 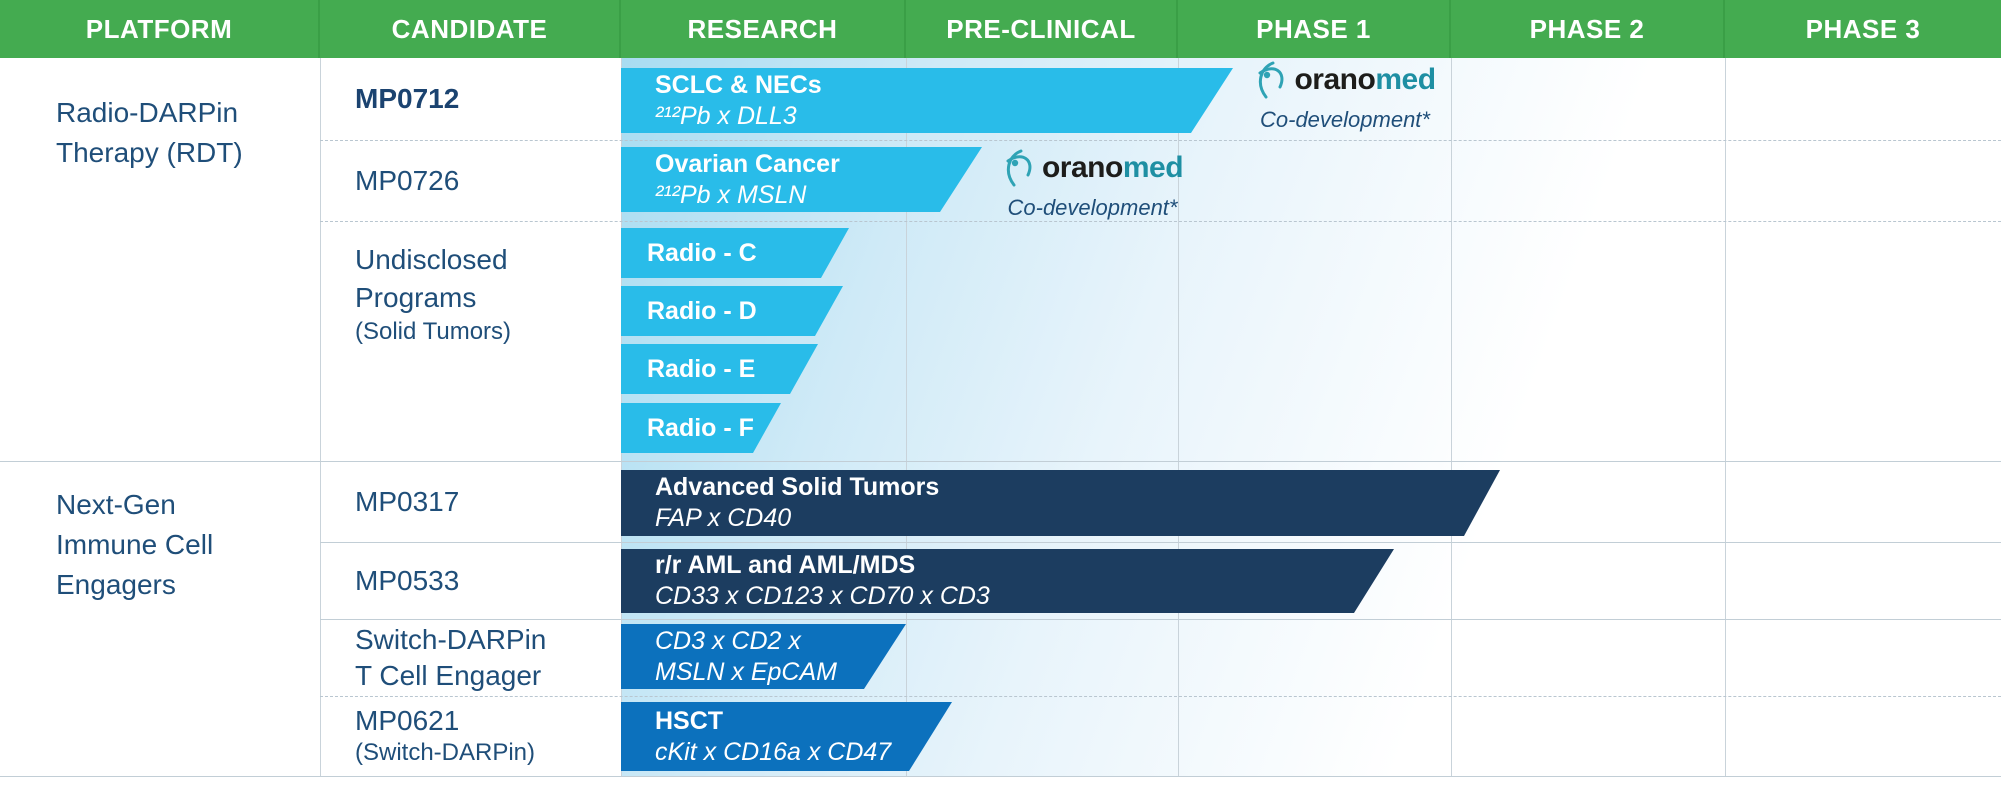 I want to click on candidate-mp0317: MP0317, so click(x=470, y=501).